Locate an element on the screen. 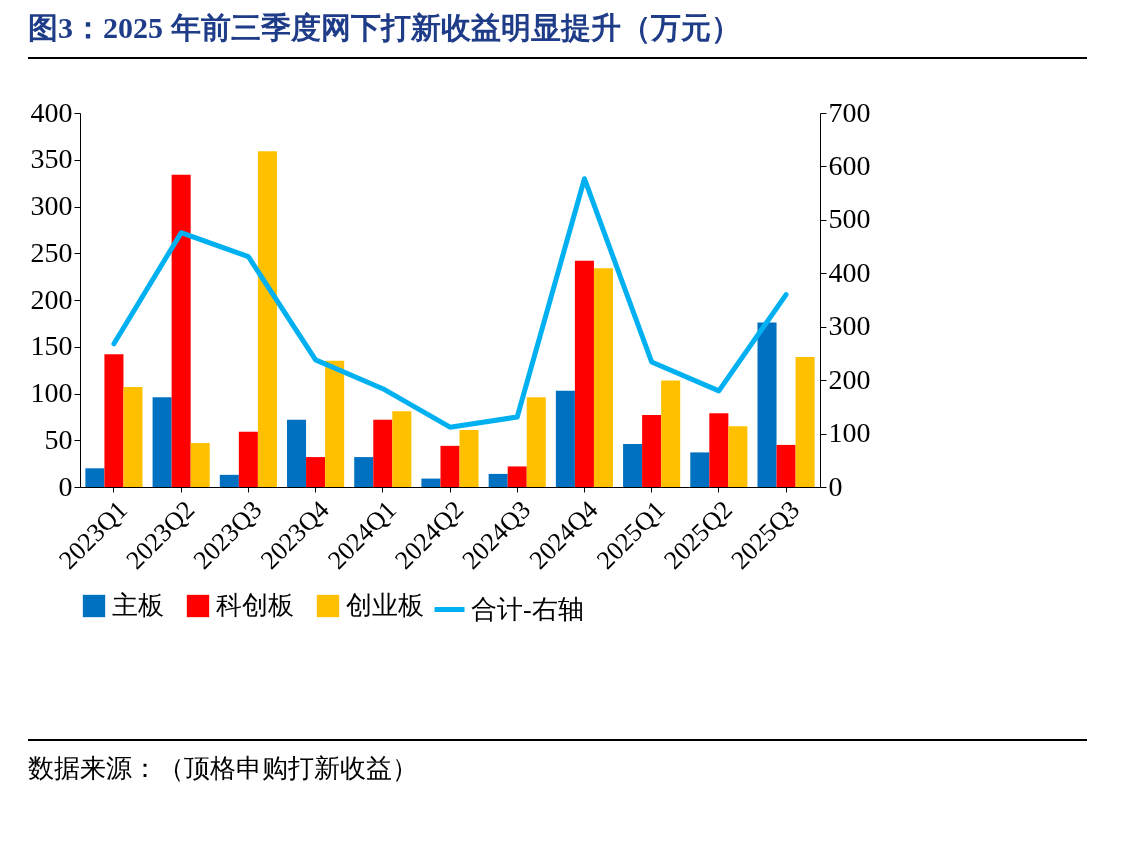  y2-tick-label: 600 is located at coordinates (849, 165).